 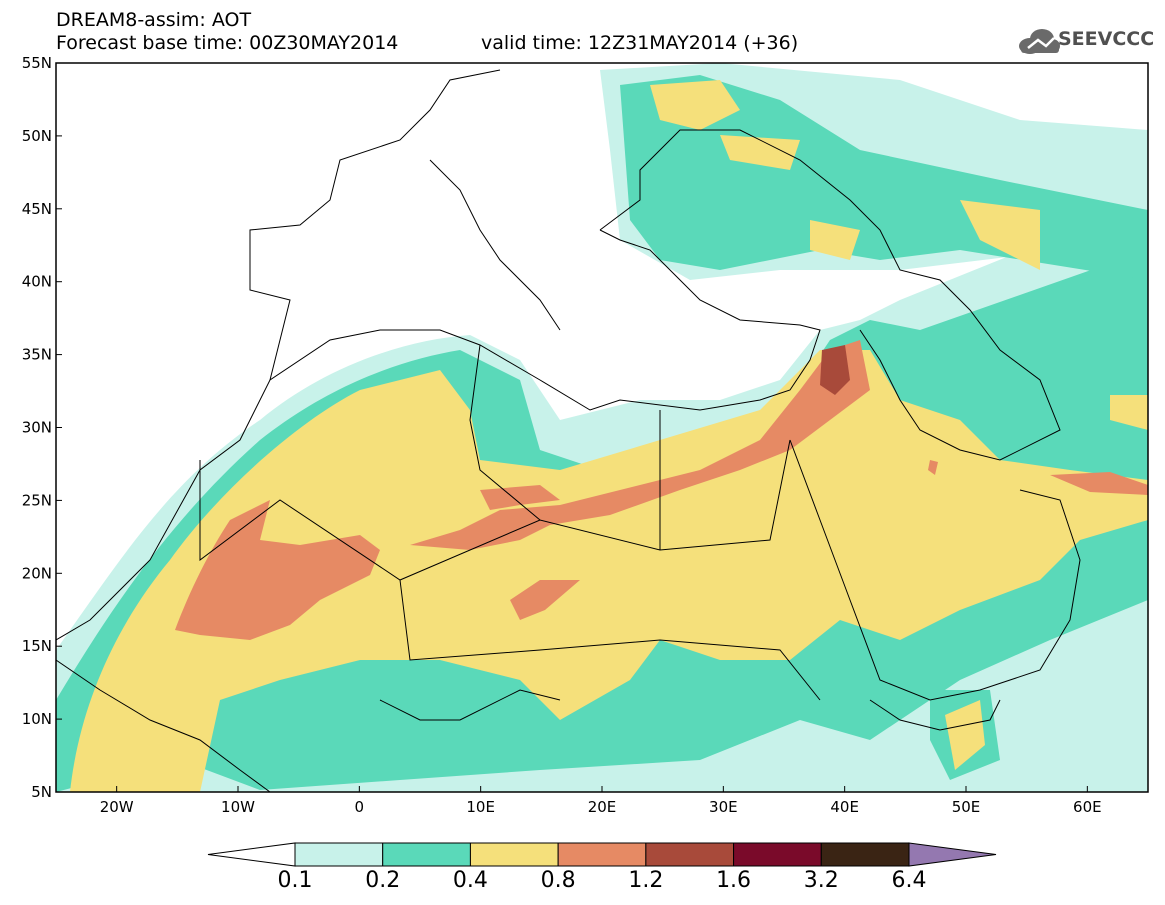 I want to click on lat-tick-label: 35N, so click(x=37, y=355).